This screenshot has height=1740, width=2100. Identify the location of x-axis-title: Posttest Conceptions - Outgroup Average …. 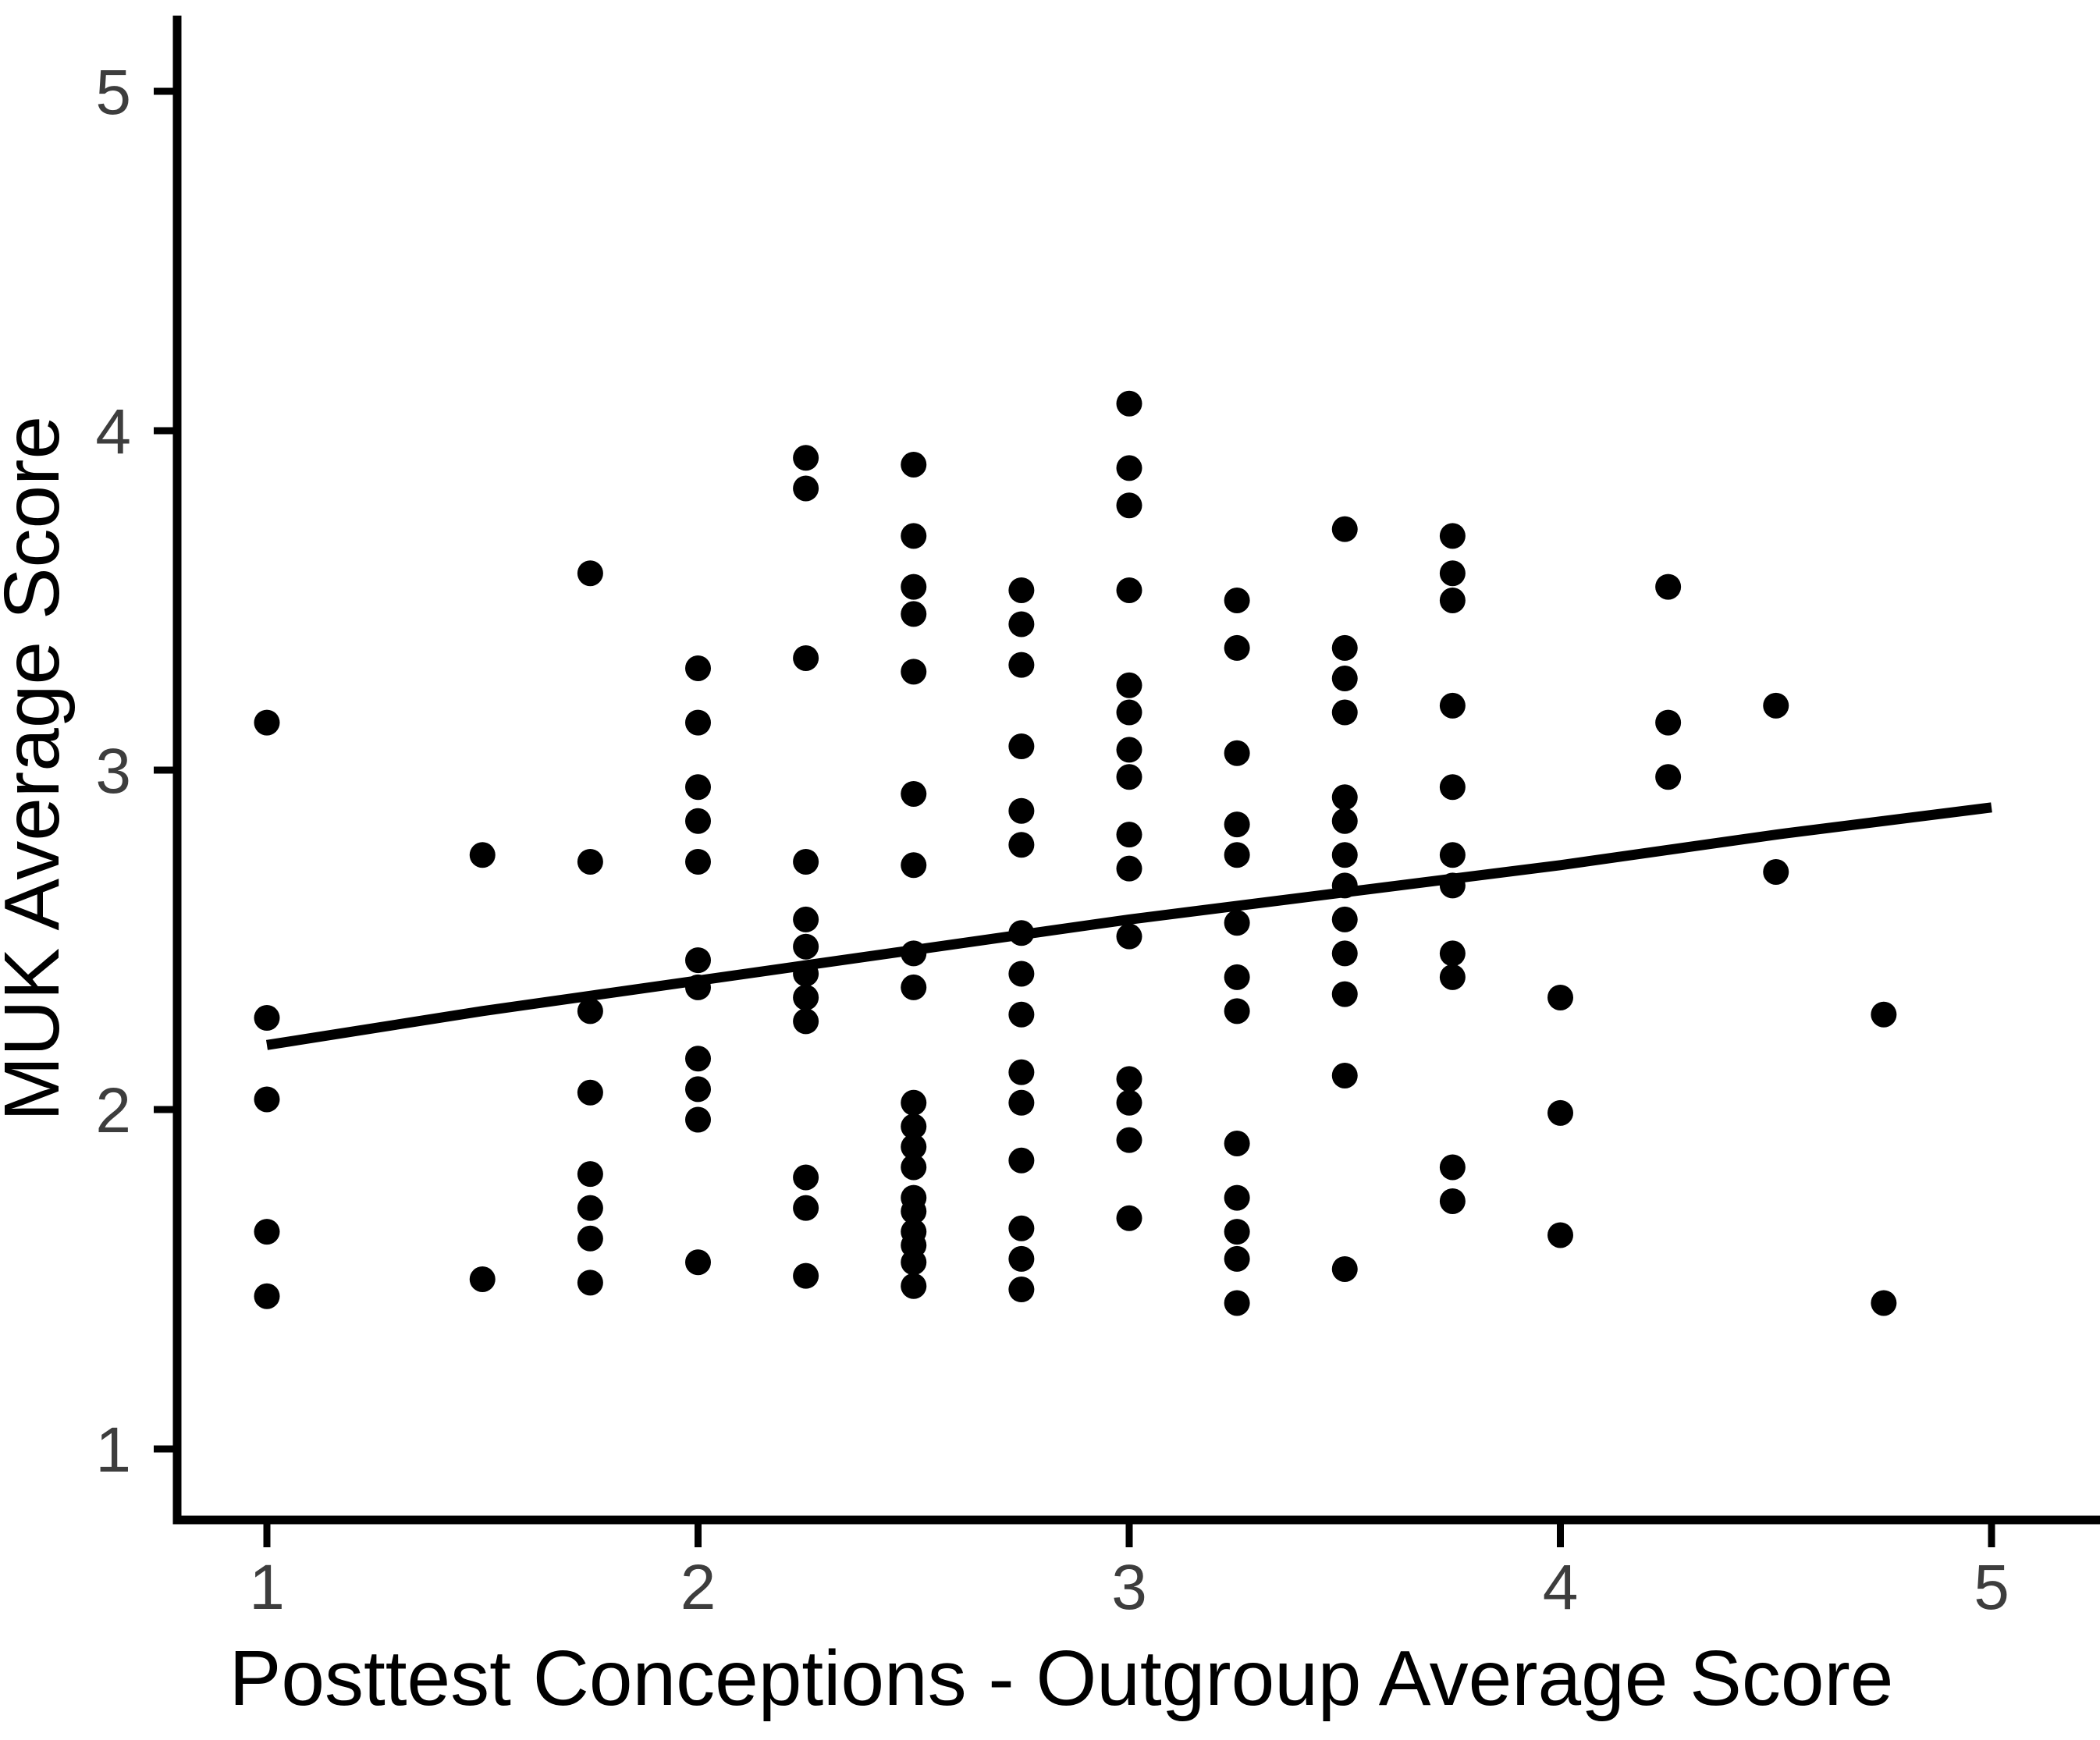
(1061, 1678).